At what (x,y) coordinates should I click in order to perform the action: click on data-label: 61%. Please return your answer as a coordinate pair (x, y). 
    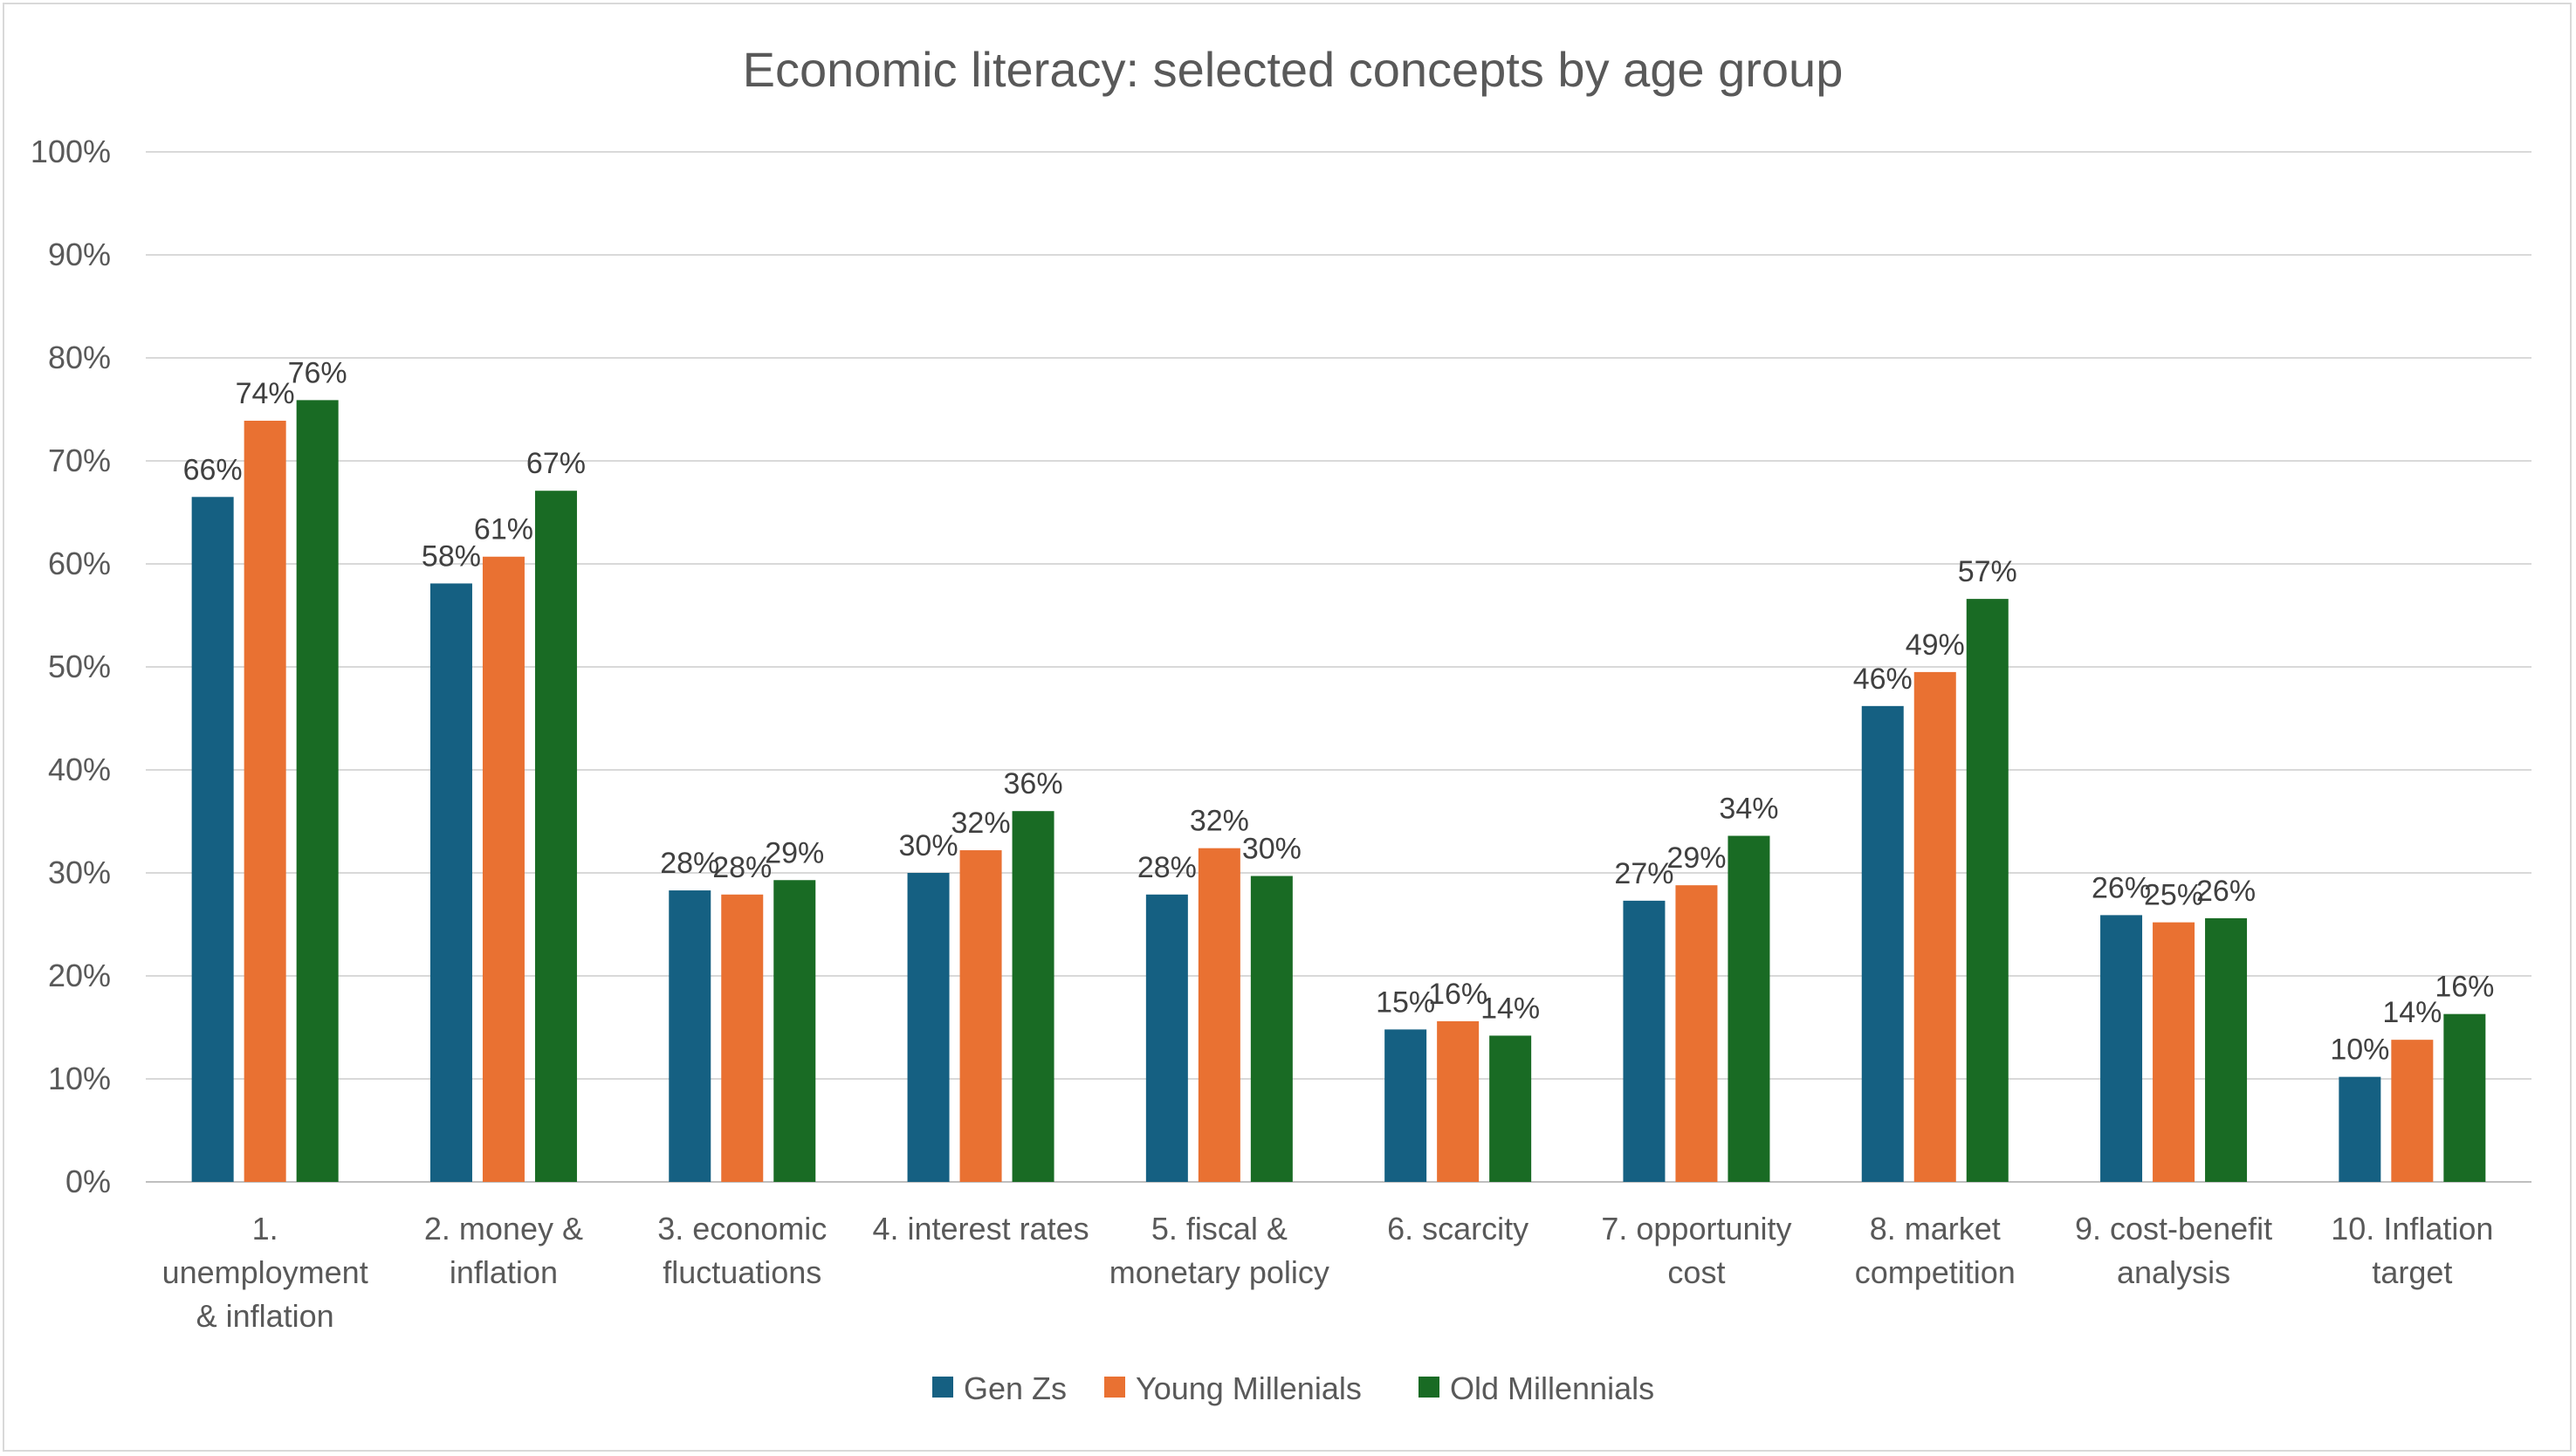
    Looking at the image, I should click on (504, 529).